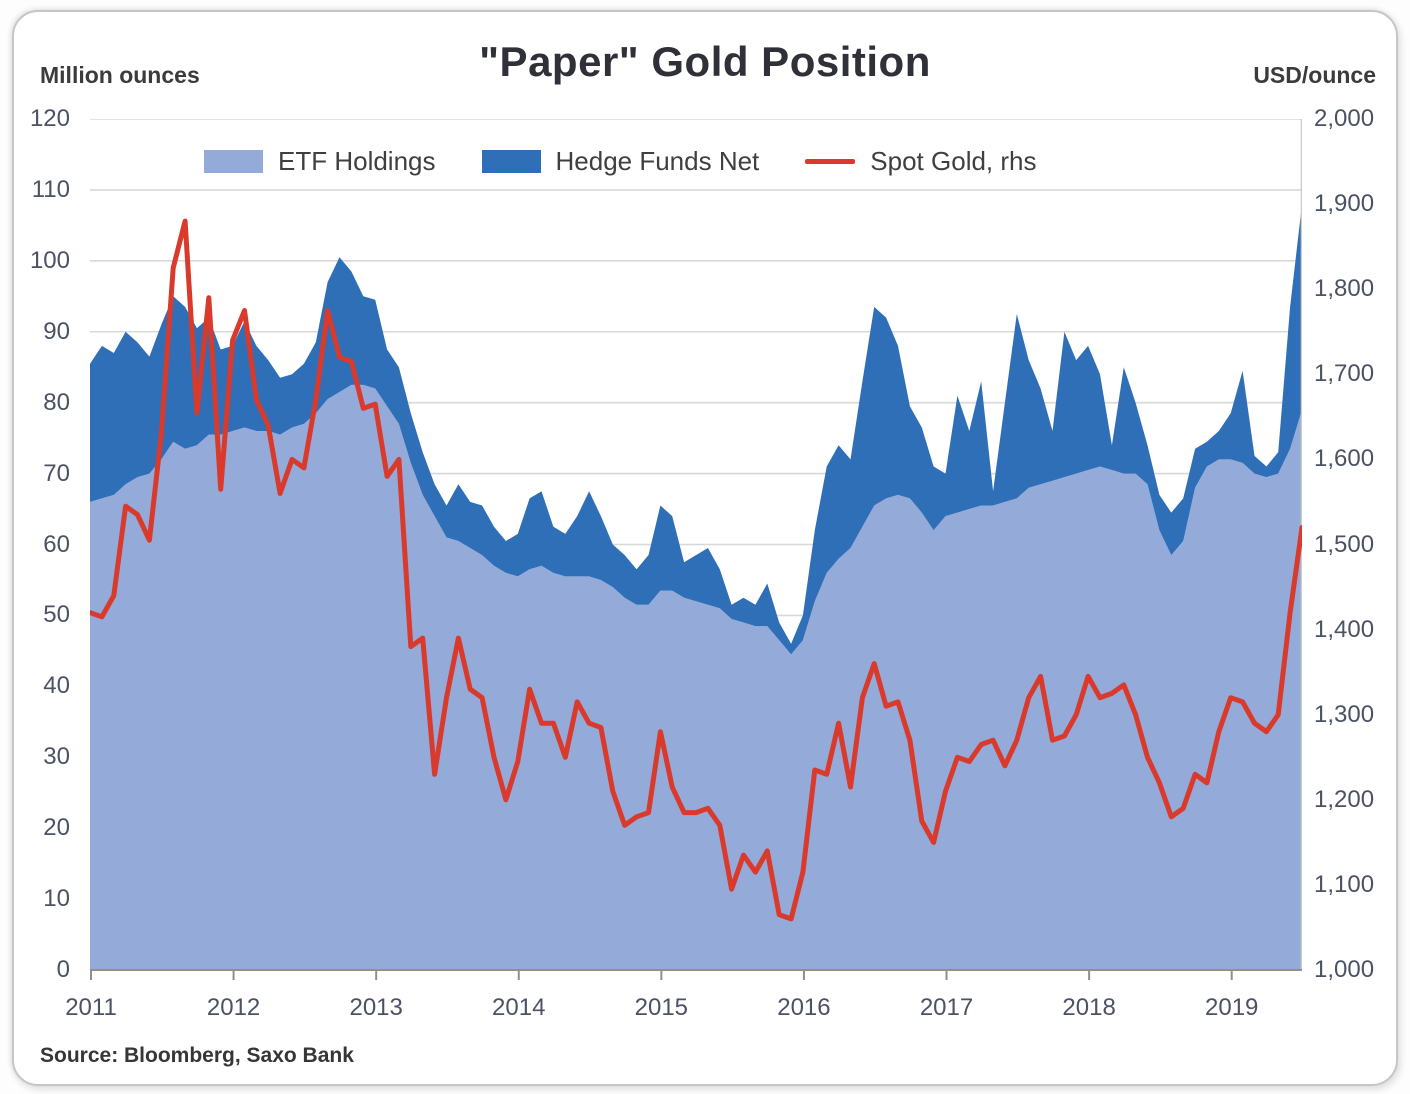 The height and width of the screenshot is (1094, 1410). What do you see at coordinates (661, 1007) in the screenshot?
I see `x-axis-tick-label: 2015` at bounding box center [661, 1007].